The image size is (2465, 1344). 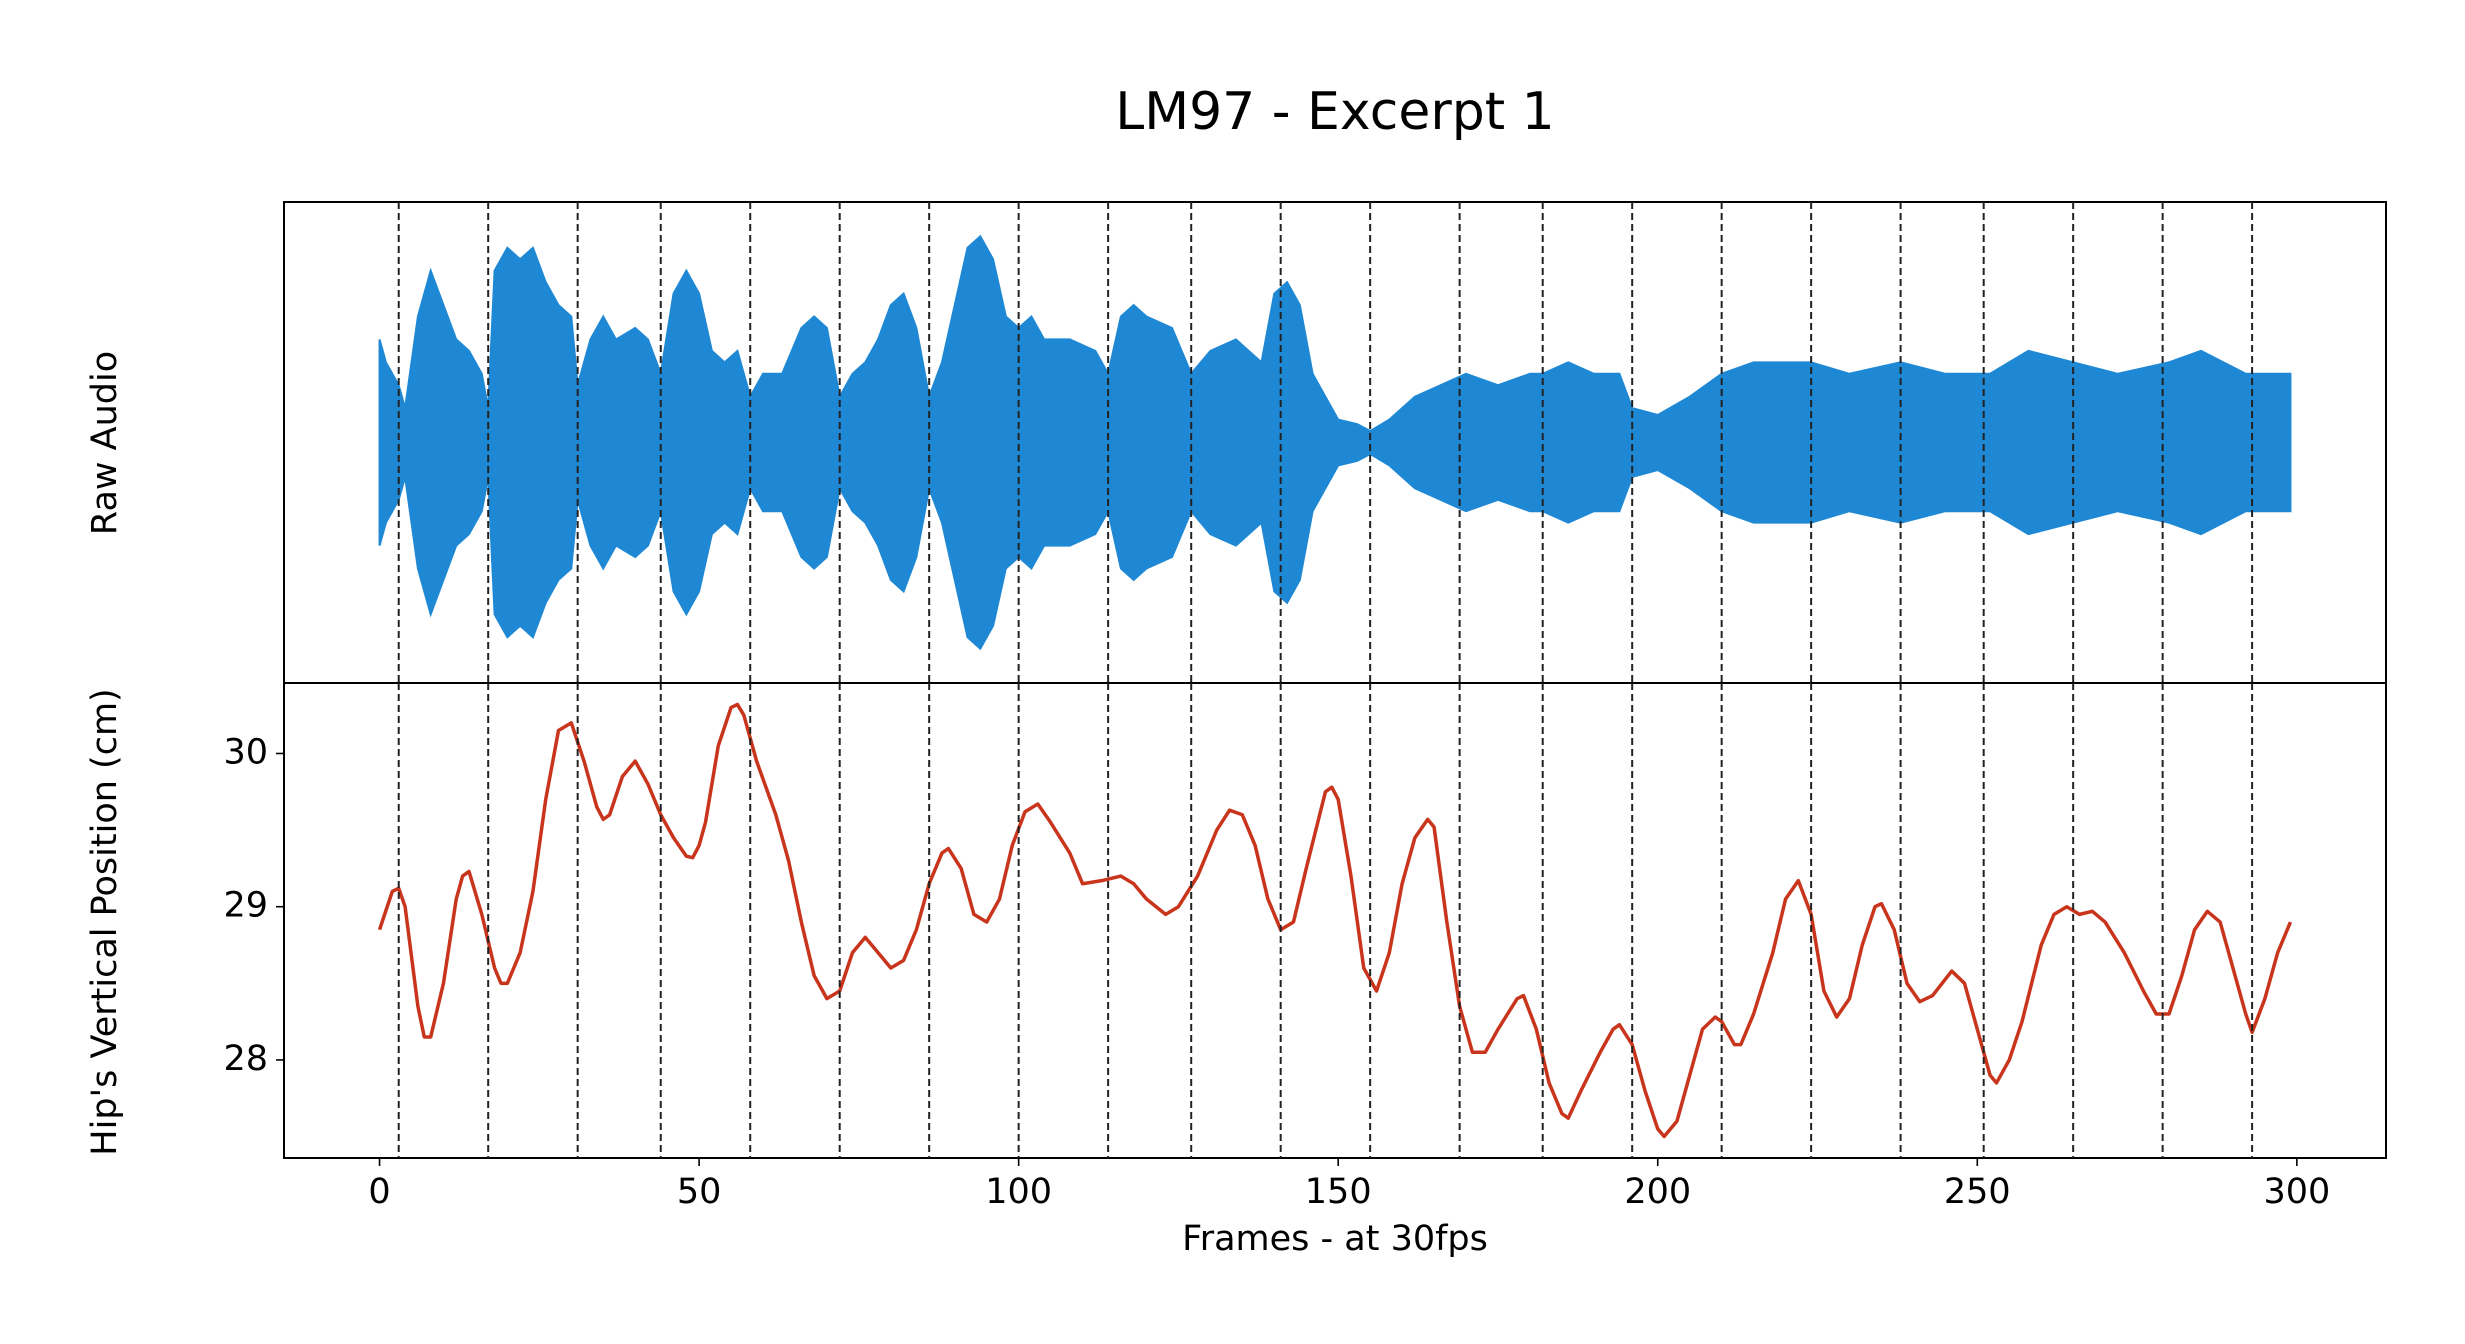 I want to click on y-tick-label: 29, so click(x=245, y=906).